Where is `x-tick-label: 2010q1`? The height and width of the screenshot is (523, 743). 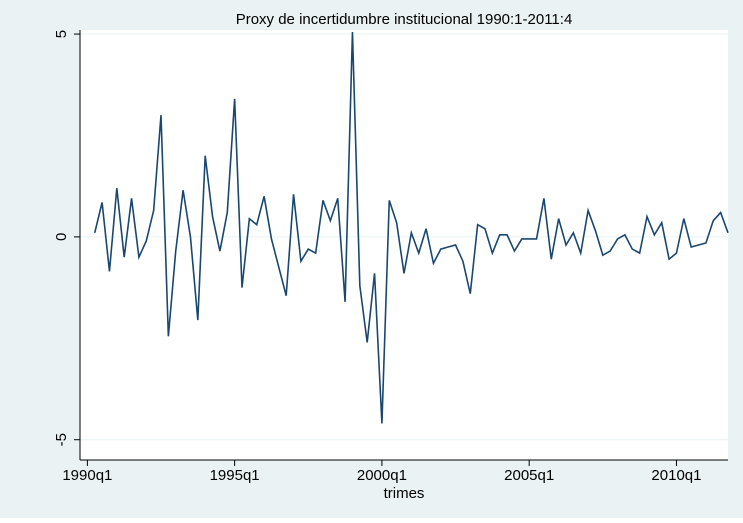
x-tick-label: 2010q1 is located at coordinates (676, 475).